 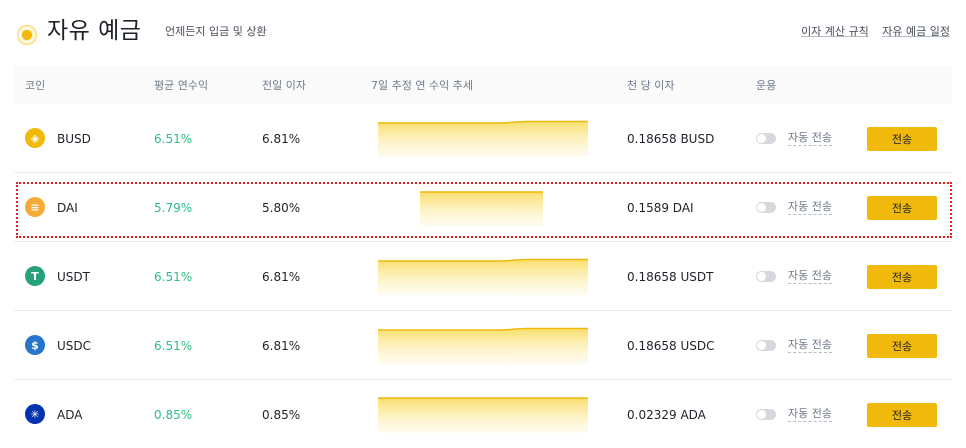 What do you see at coordinates (671, 346) in the screenshot?
I see `per-thousand-interest: 0.18658 USDC` at bounding box center [671, 346].